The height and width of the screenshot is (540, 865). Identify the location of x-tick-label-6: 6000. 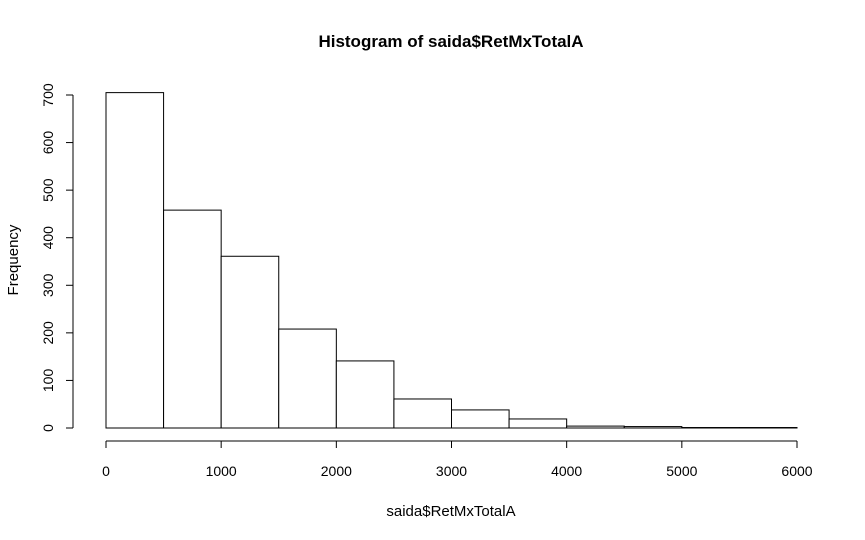
(796, 471).